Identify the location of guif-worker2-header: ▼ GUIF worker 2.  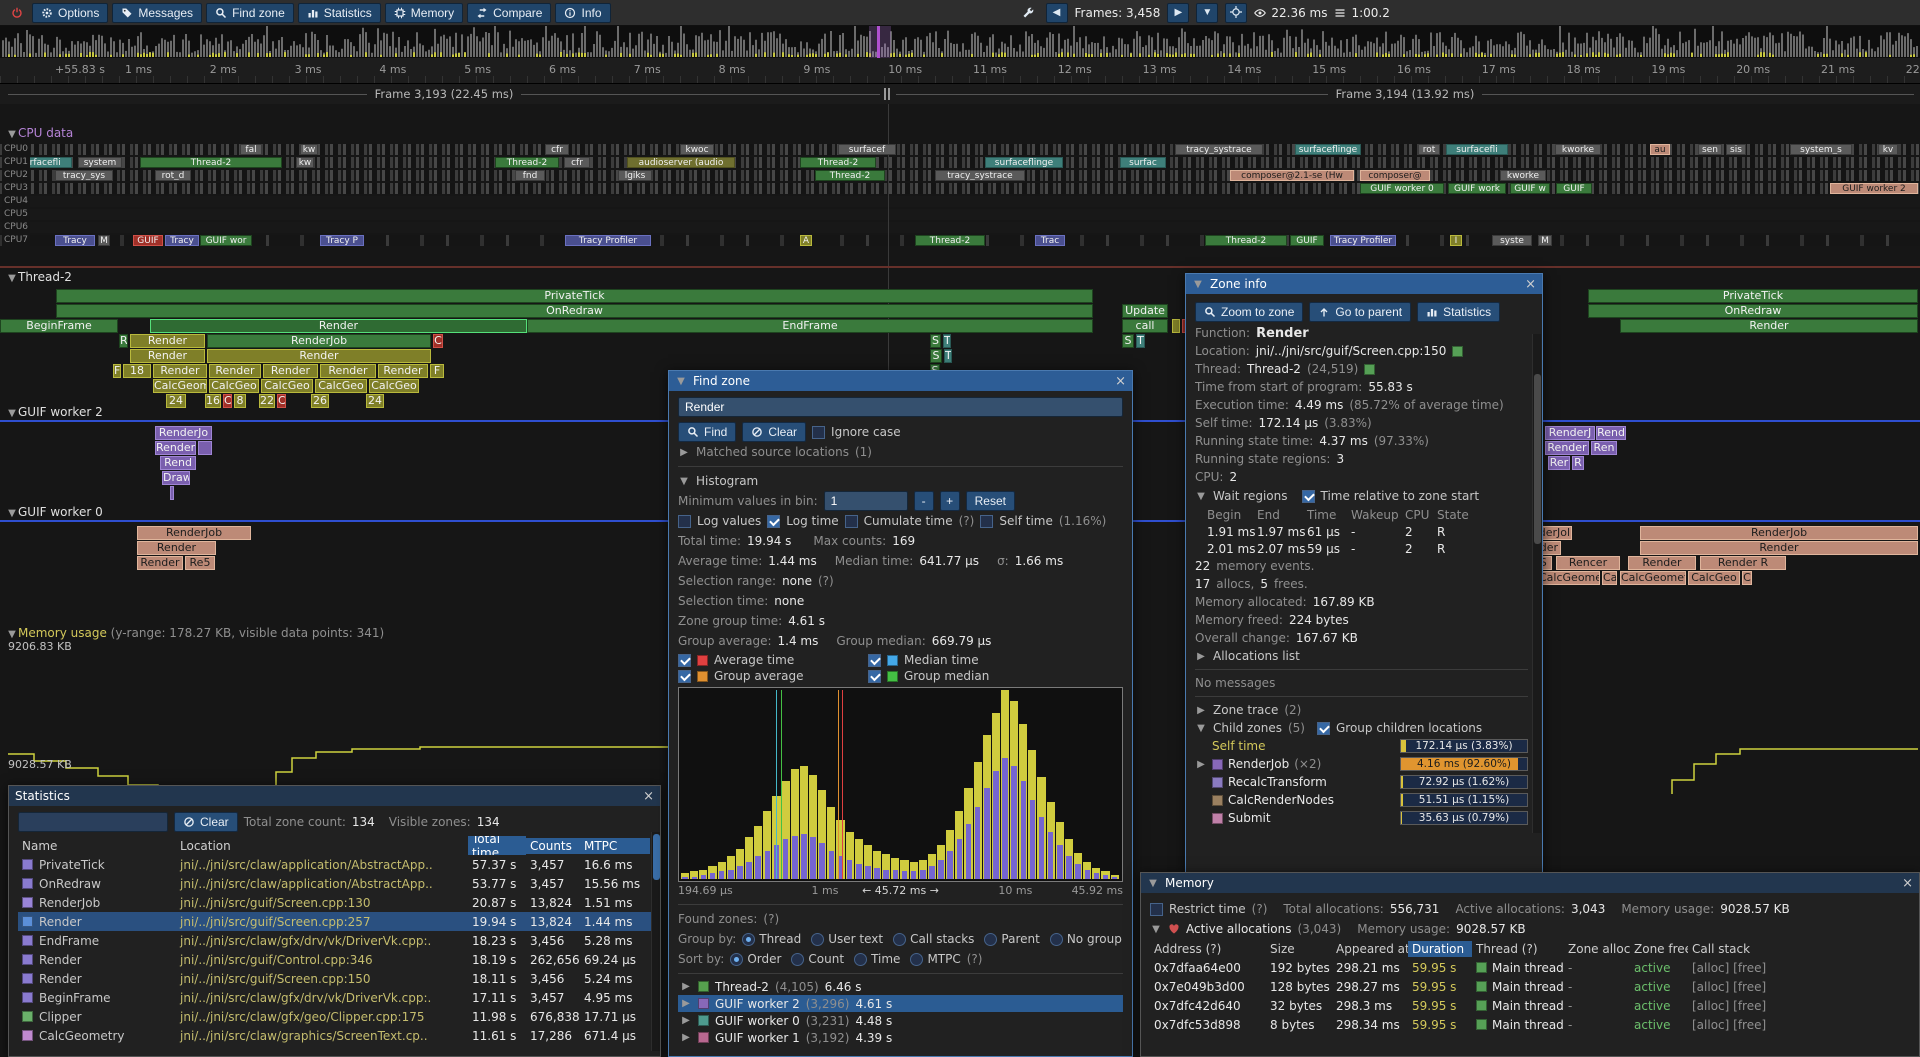
(55, 412).